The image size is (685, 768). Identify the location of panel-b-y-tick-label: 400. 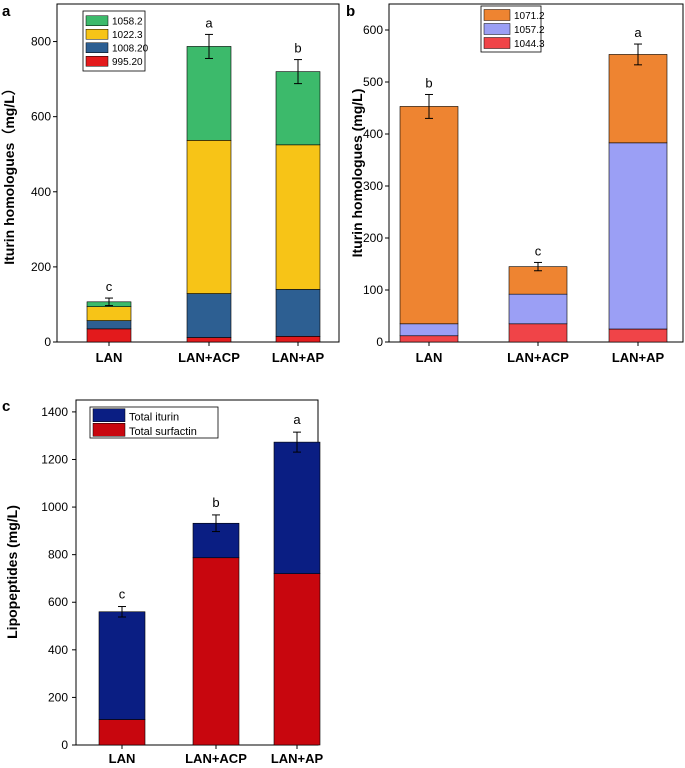
(373, 134).